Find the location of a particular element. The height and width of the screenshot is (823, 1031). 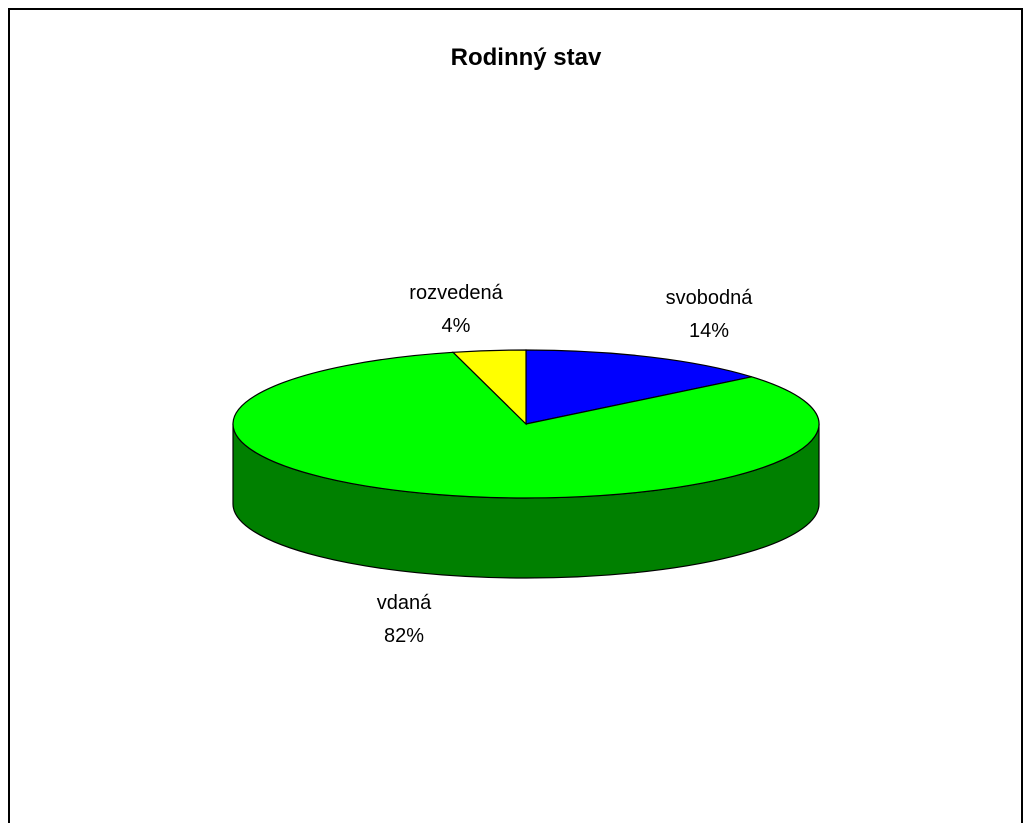

slice-label-svobodna: svobodná 14% is located at coordinates (710, 314).